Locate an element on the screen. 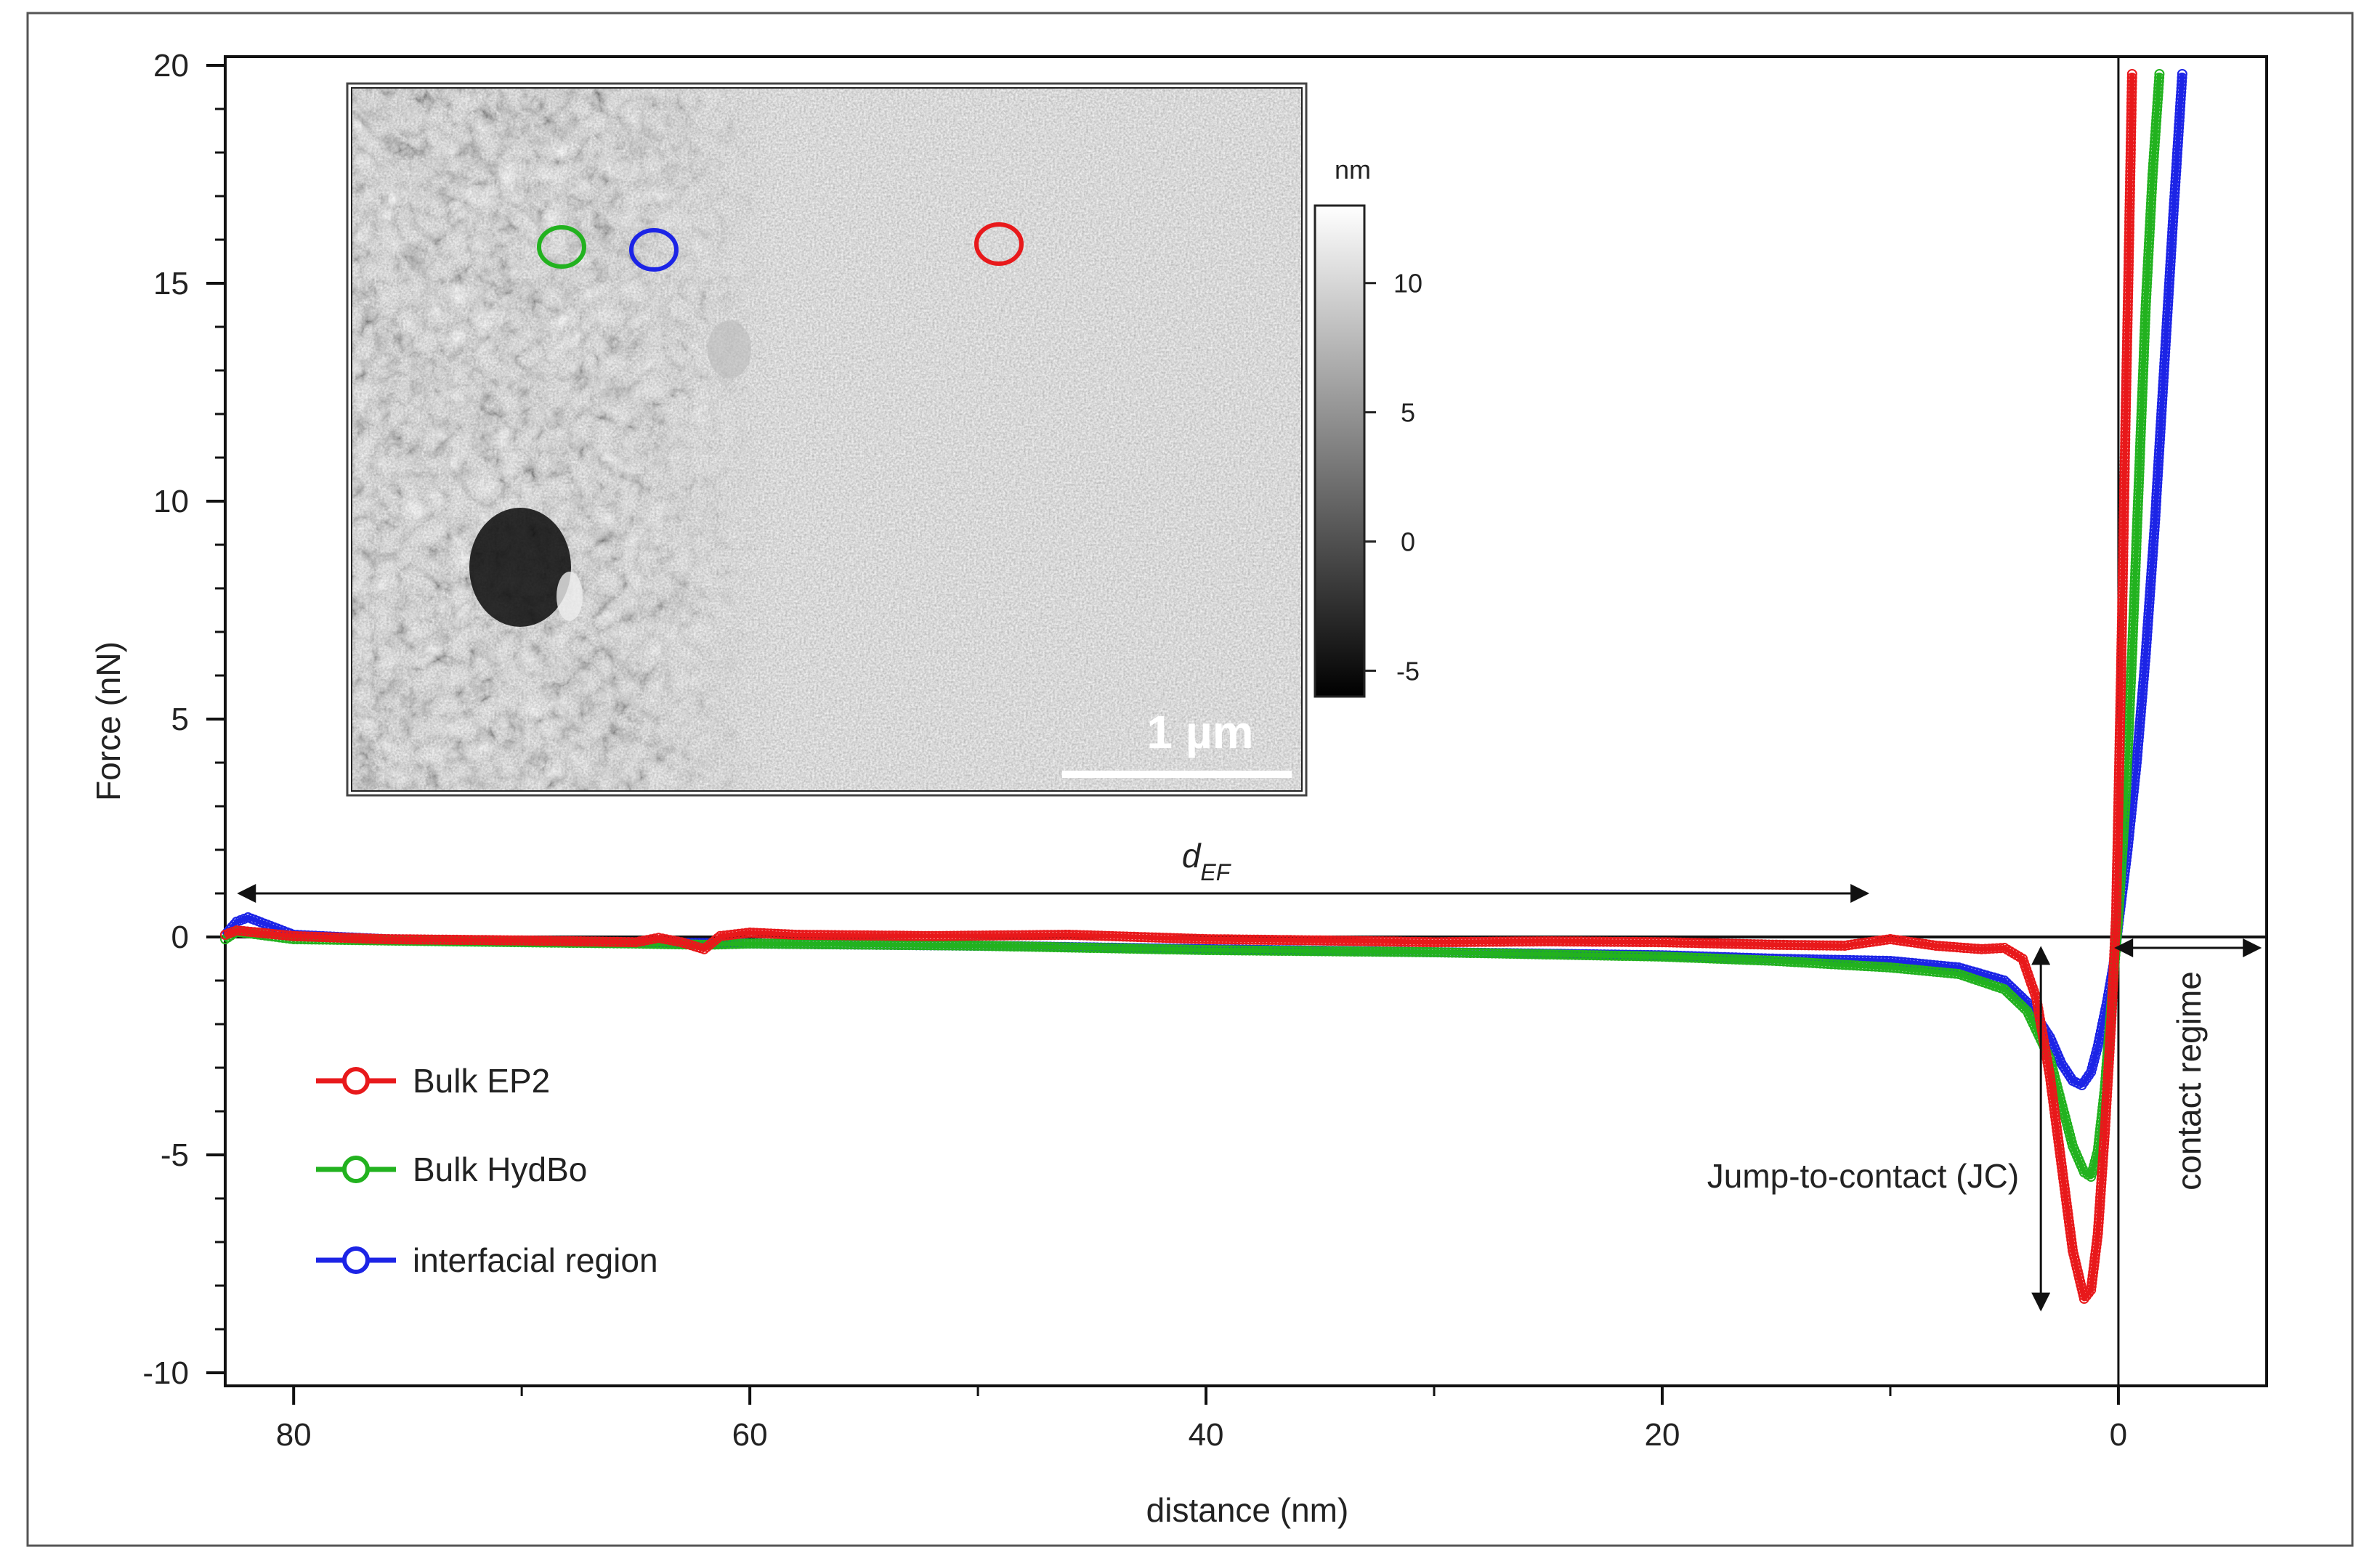 Image resolution: width=2380 pixels, height=1558 pixels. legend-swatch-marker is located at coordinates (356, 1169).